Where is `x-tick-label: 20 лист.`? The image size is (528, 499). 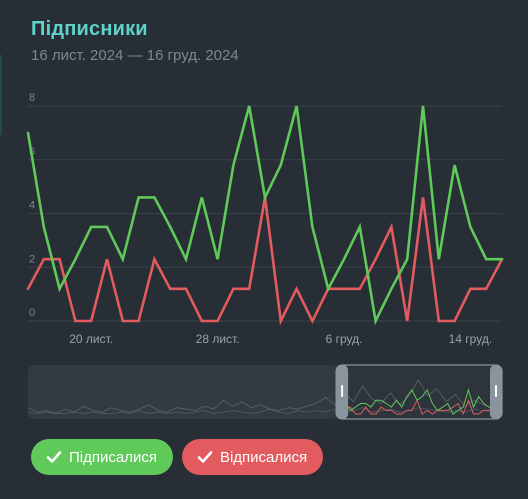 x-tick-label: 20 лист. is located at coordinates (91, 339).